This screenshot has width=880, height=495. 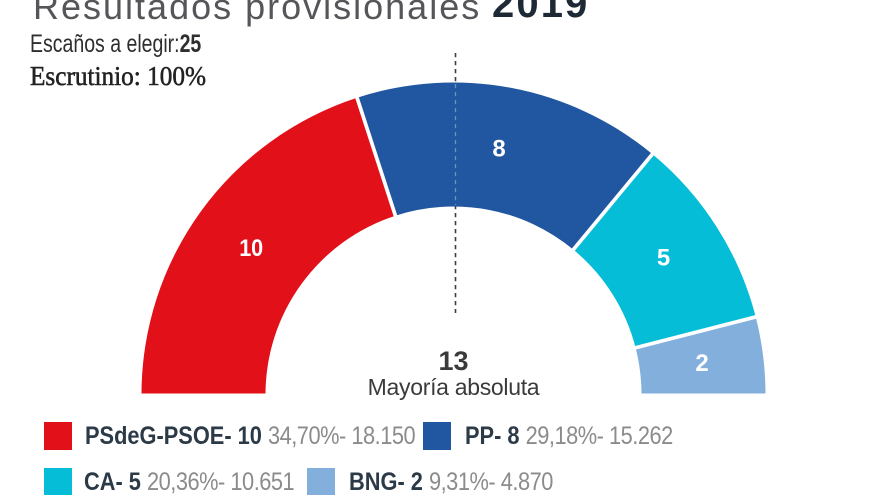 What do you see at coordinates (251, 248) in the screenshot?
I see `svg-text: 10` at bounding box center [251, 248].